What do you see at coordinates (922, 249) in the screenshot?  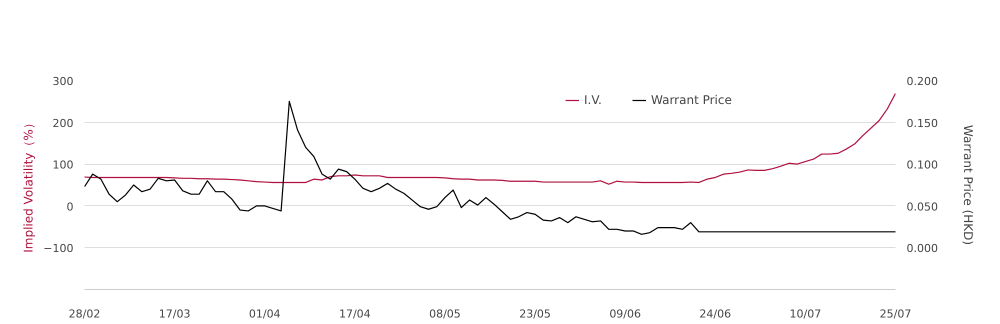 I see `y2-tick-label: 0.000` at bounding box center [922, 249].